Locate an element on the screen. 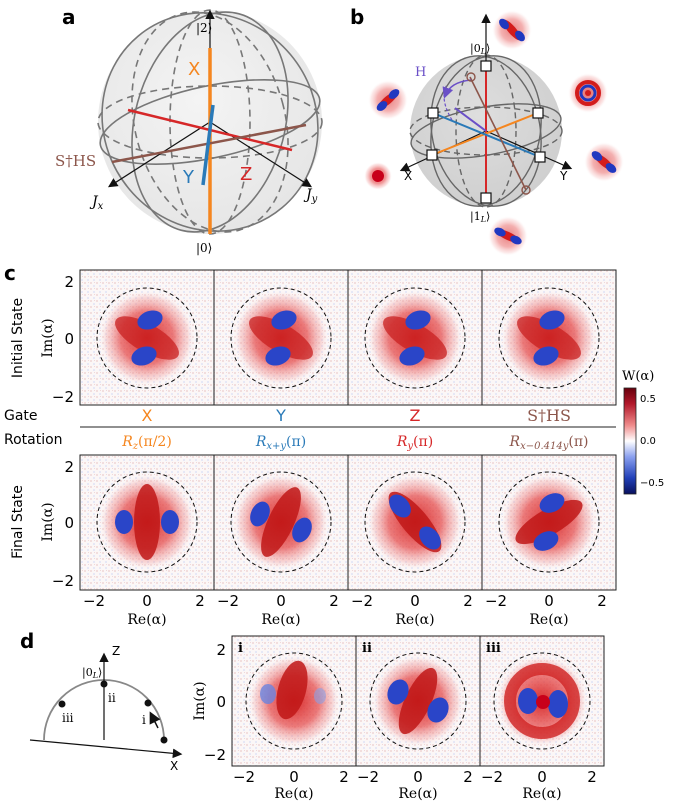 This screenshot has width=676, height=802. marker-shs-bottom is located at coordinates (526, 190).